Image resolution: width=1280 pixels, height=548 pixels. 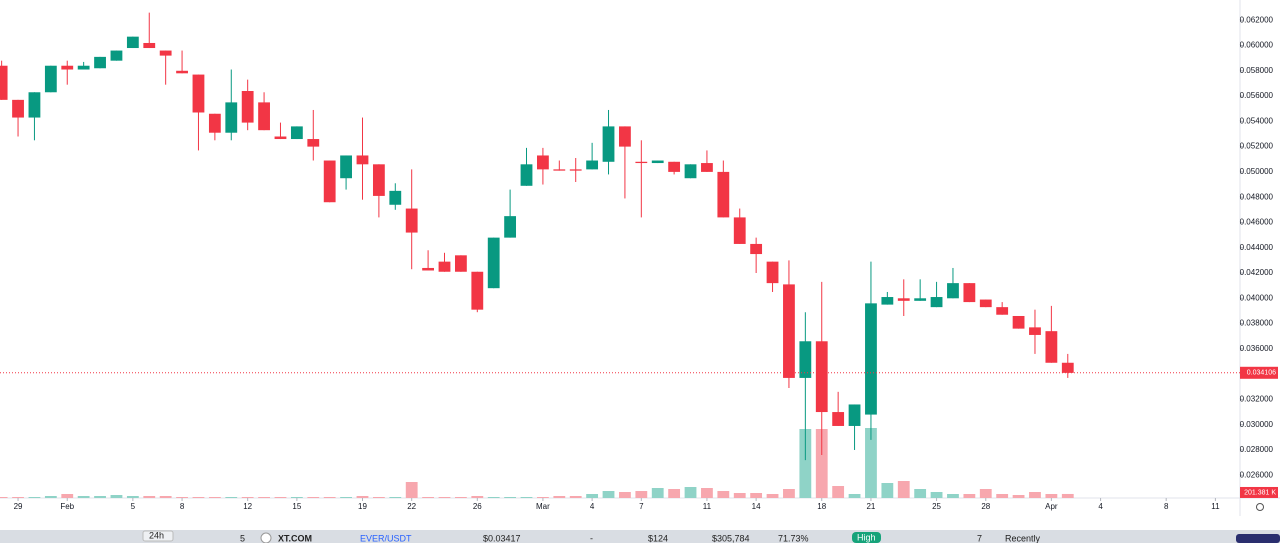 What do you see at coordinates (1257, 222) in the screenshot?
I see `y-tick-label: 0.046000` at bounding box center [1257, 222].